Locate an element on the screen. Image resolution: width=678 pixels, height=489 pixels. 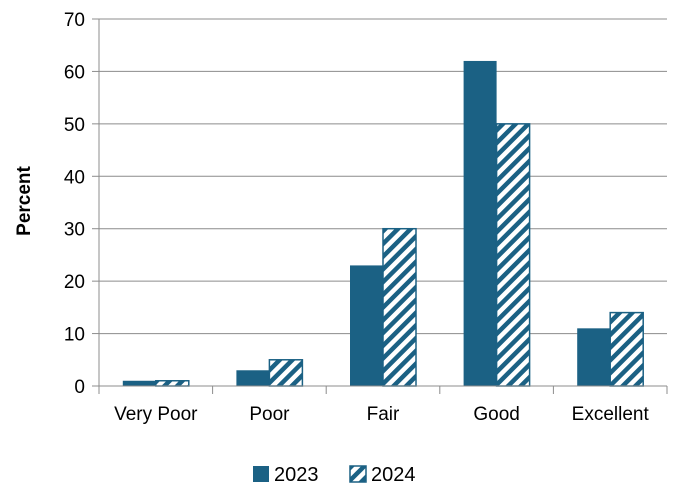
legend-swatch-2023 is located at coordinates (261, 474).